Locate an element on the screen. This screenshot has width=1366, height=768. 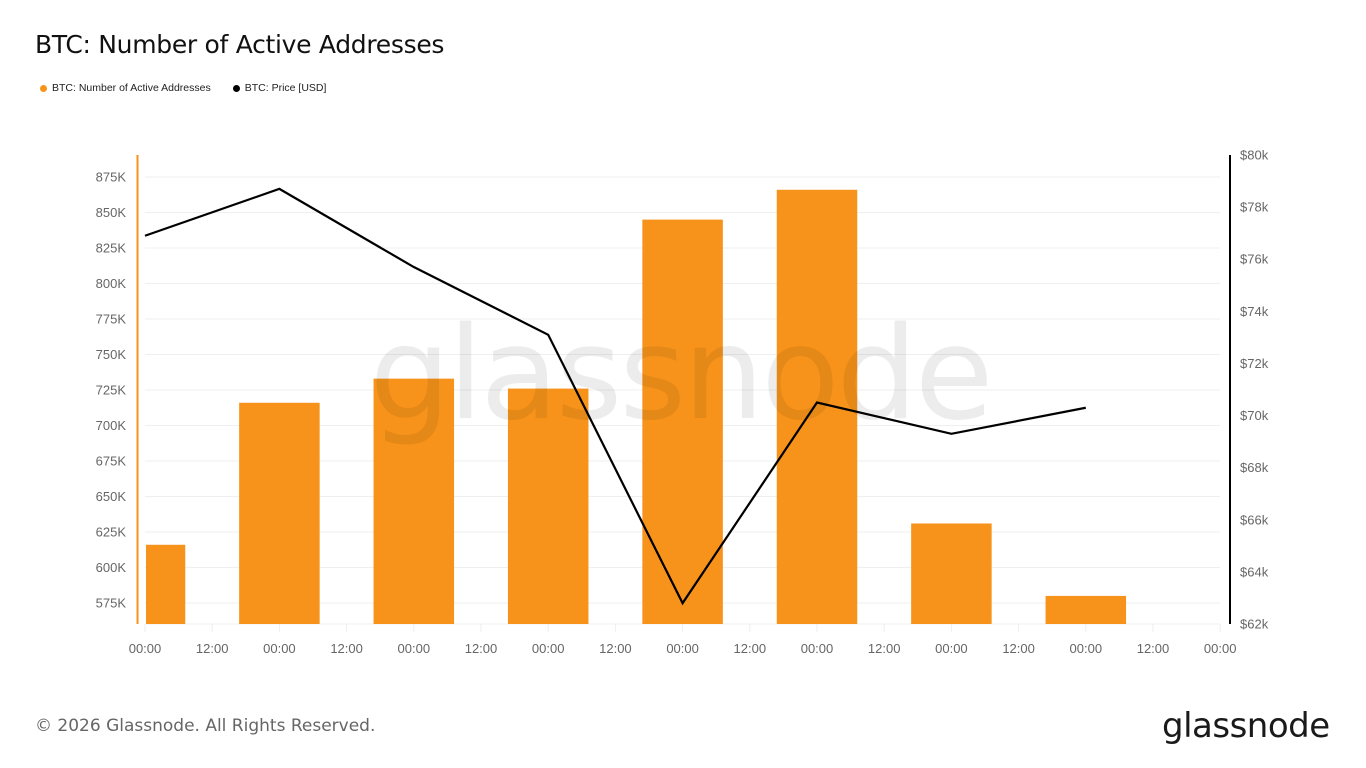
left-axis-tick: 725K is located at coordinates (111, 390).